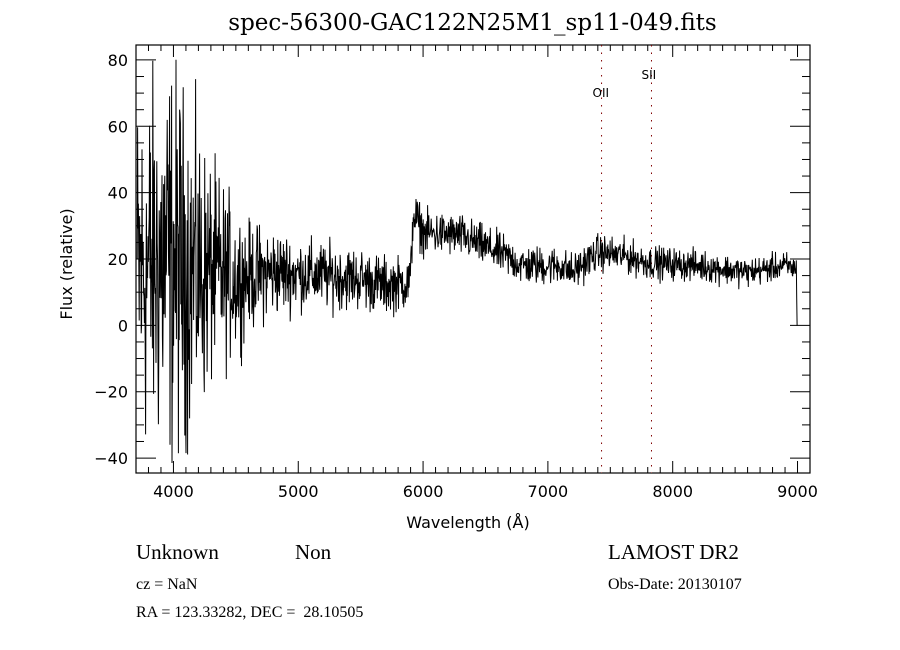 The width and height of the screenshot is (900, 650). I want to click on chart-title: spec-56300-GAC122N25M1_sp11-049.fits, so click(472, 23).